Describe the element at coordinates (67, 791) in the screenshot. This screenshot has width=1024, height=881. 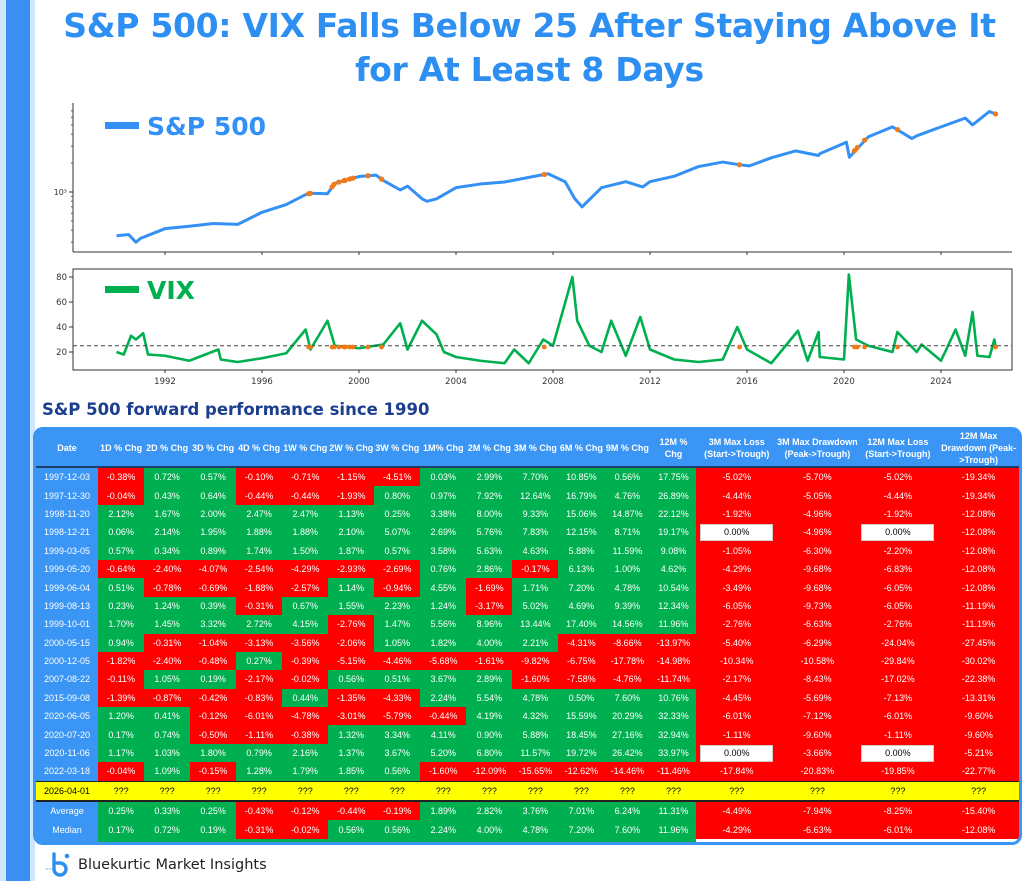
I see `row-label: 2026-04-01` at that location.